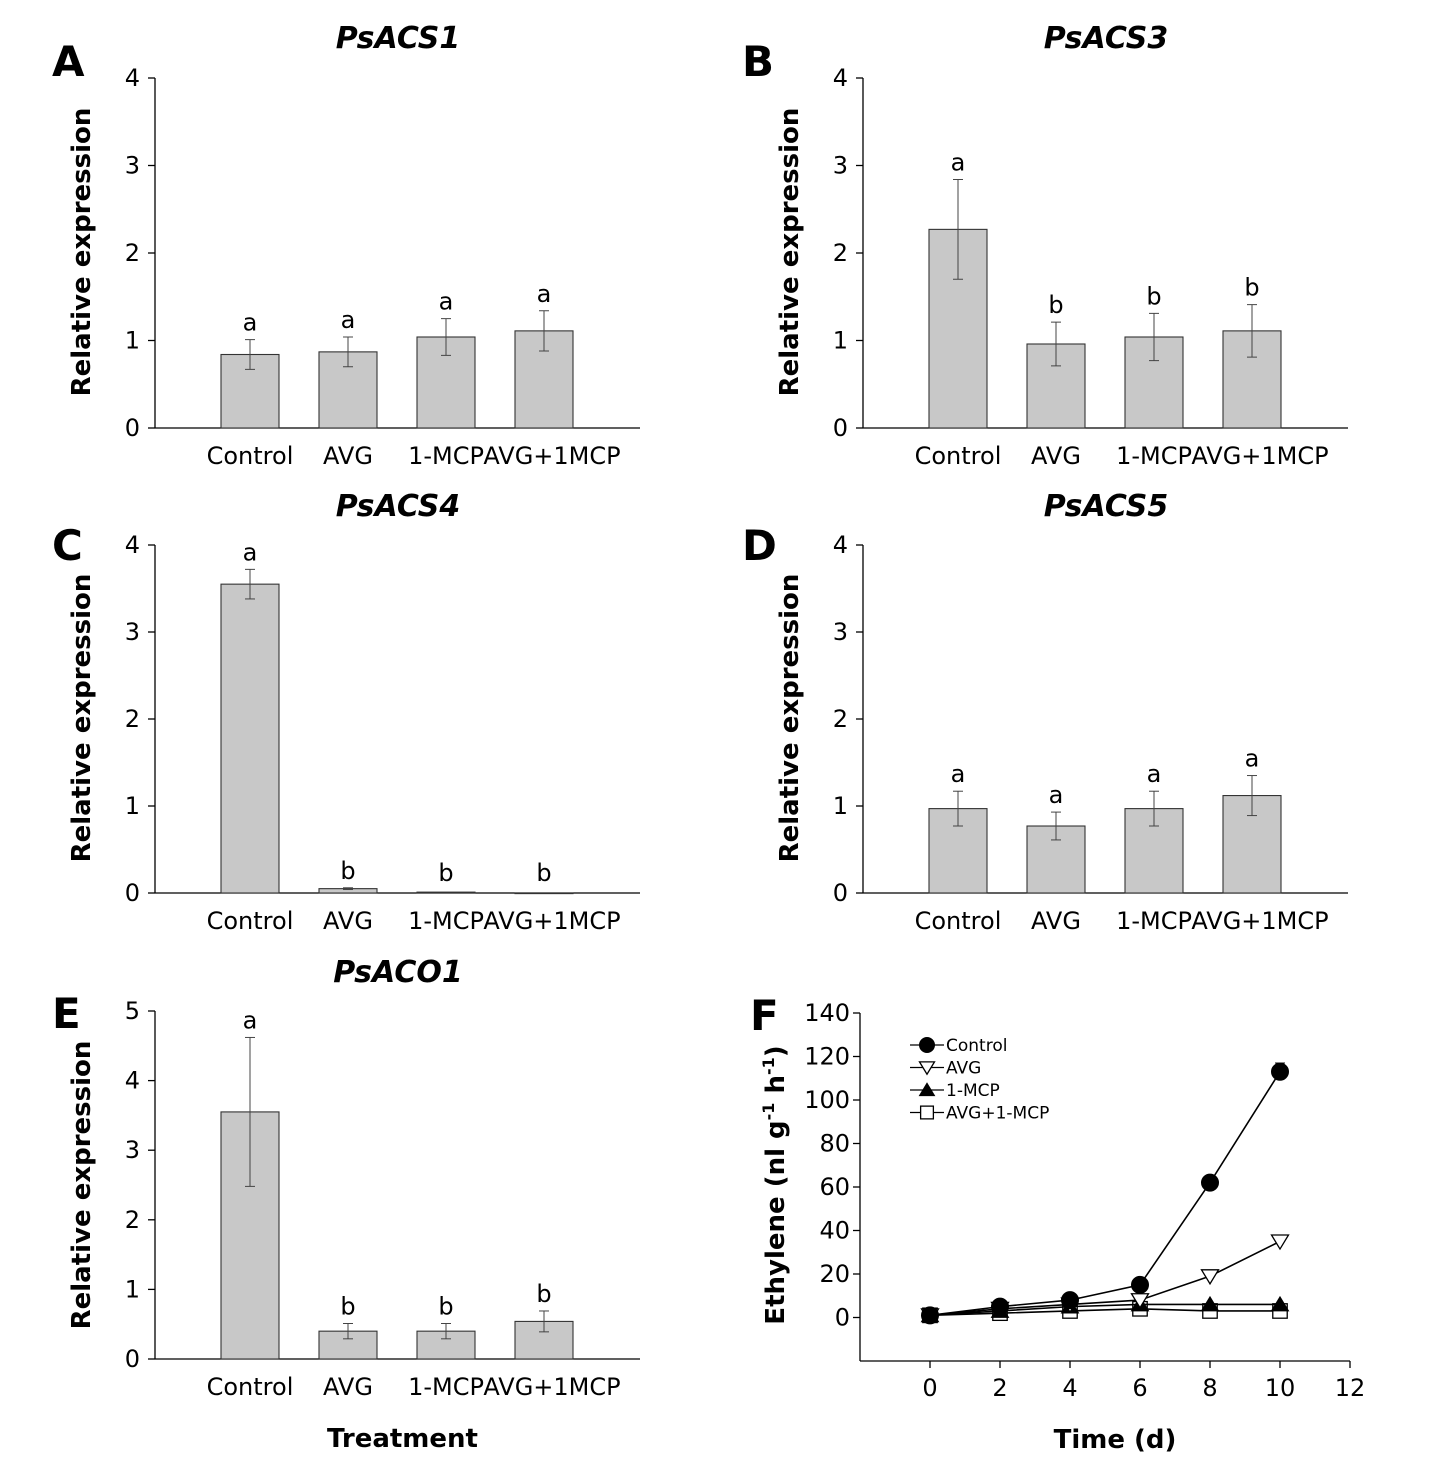 The height and width of the screenshot is (1466, 1452). Describe the element at coordinates (997, 1114) in the screenshot. I see `legend-label: AVG+1-MCP` at that location.